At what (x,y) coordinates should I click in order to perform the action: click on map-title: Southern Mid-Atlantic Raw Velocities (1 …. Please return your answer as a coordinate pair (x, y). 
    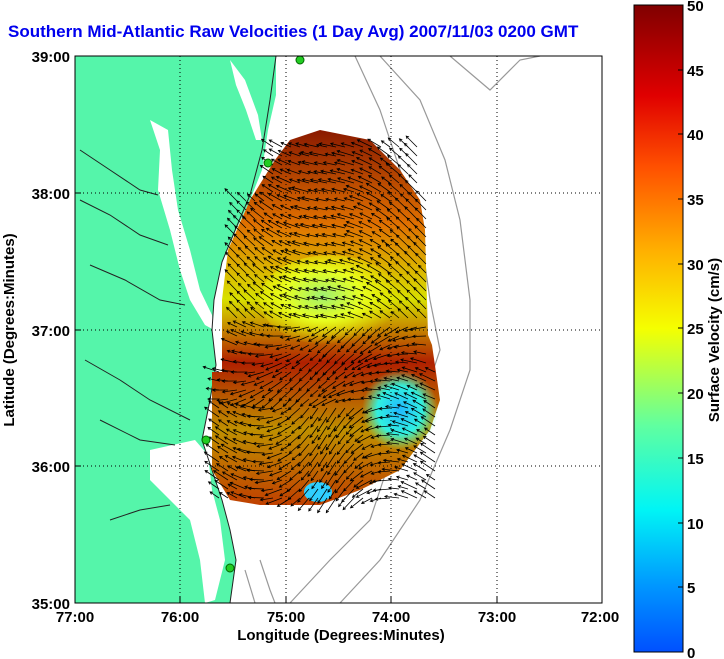
    Looking at the image, I should click on (293, 31).